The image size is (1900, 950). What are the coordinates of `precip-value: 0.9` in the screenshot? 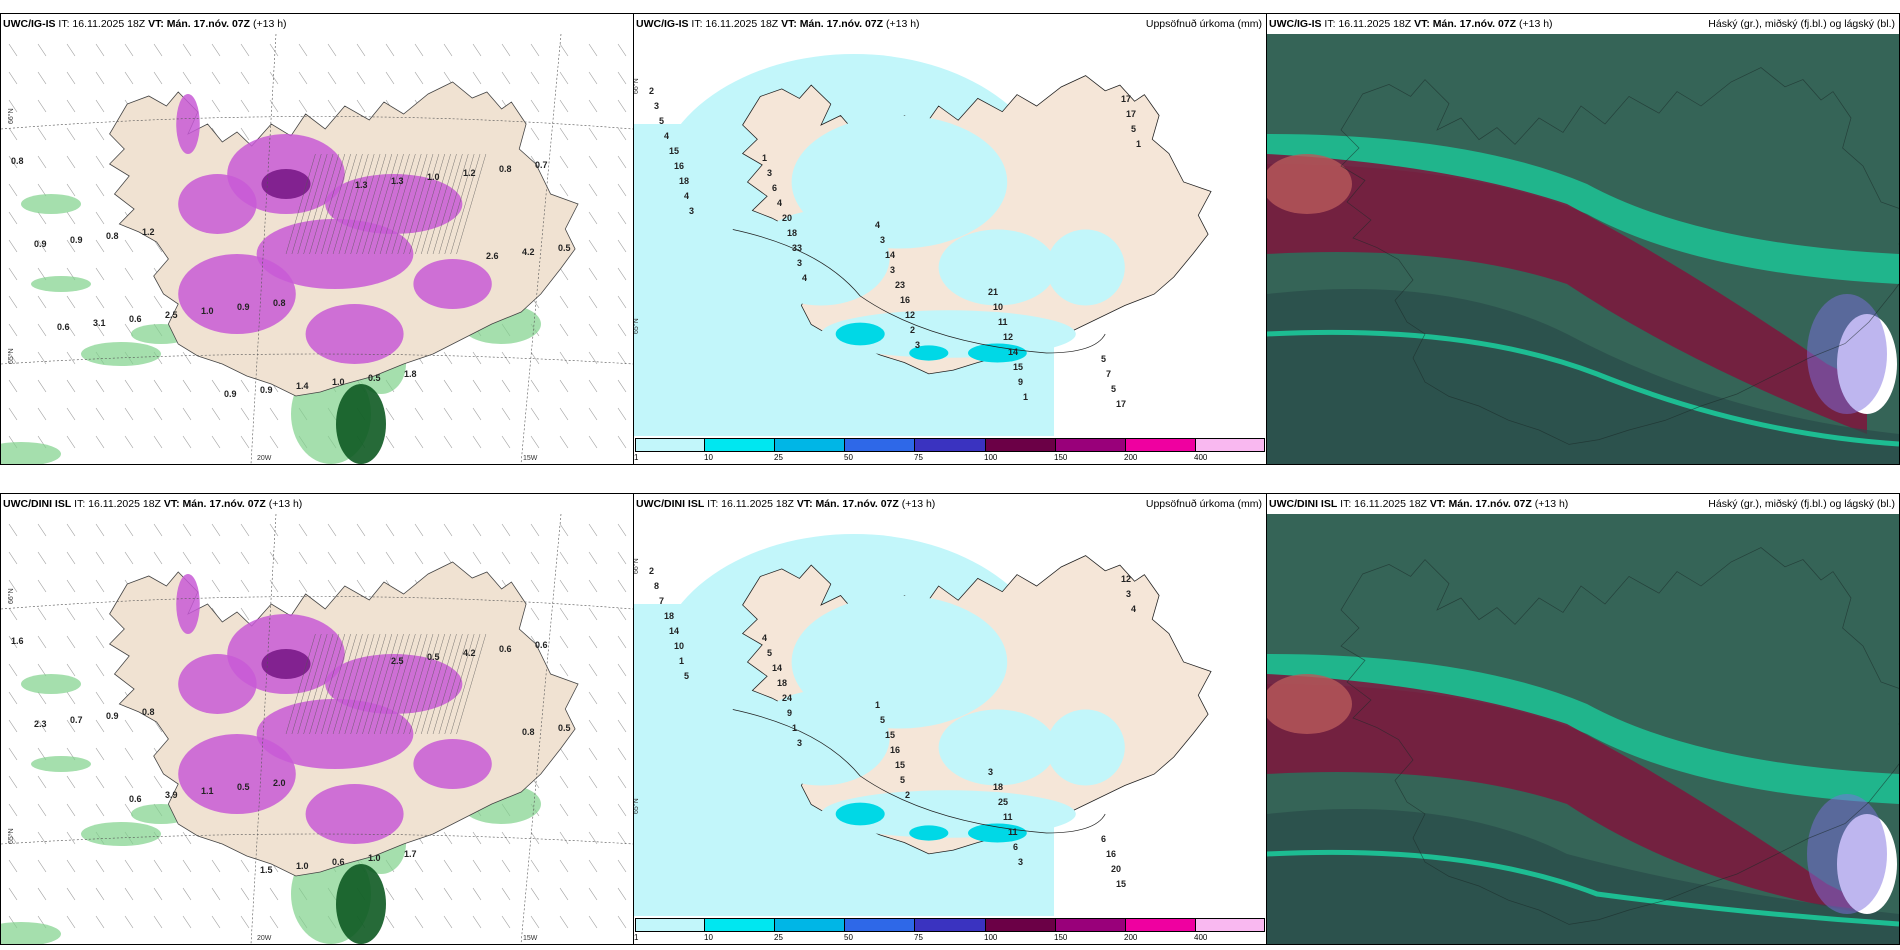 It's located at (266, 390).